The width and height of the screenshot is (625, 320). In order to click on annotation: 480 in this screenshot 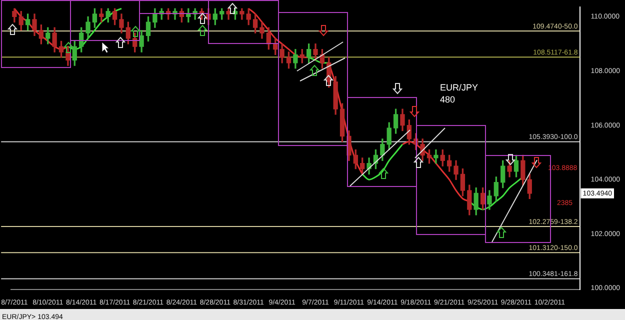, I will do `click(448, 99)`.